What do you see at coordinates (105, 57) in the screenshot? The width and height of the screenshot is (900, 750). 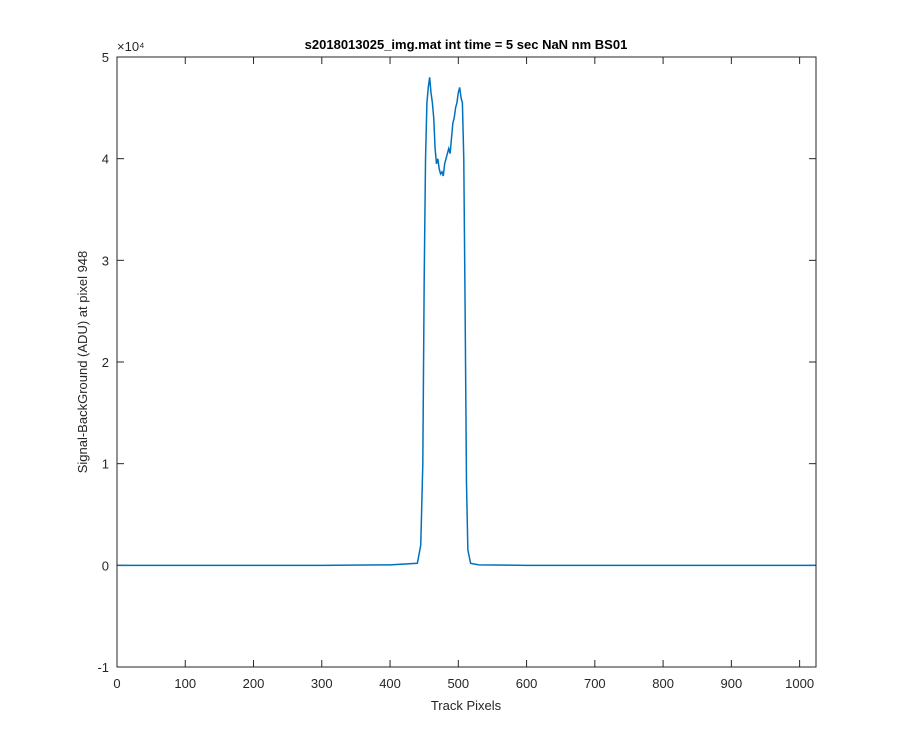 I see `y-tick-label: 5` at bounding box center [105, 57].